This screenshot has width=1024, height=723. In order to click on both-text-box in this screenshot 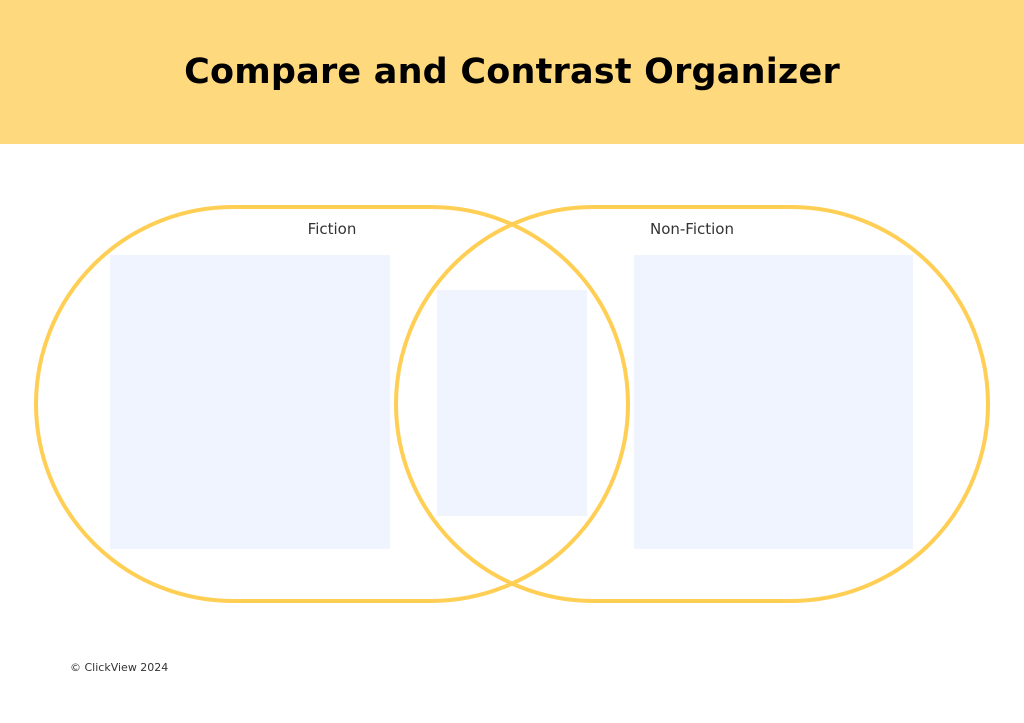, I will do `click(512, 403)`.